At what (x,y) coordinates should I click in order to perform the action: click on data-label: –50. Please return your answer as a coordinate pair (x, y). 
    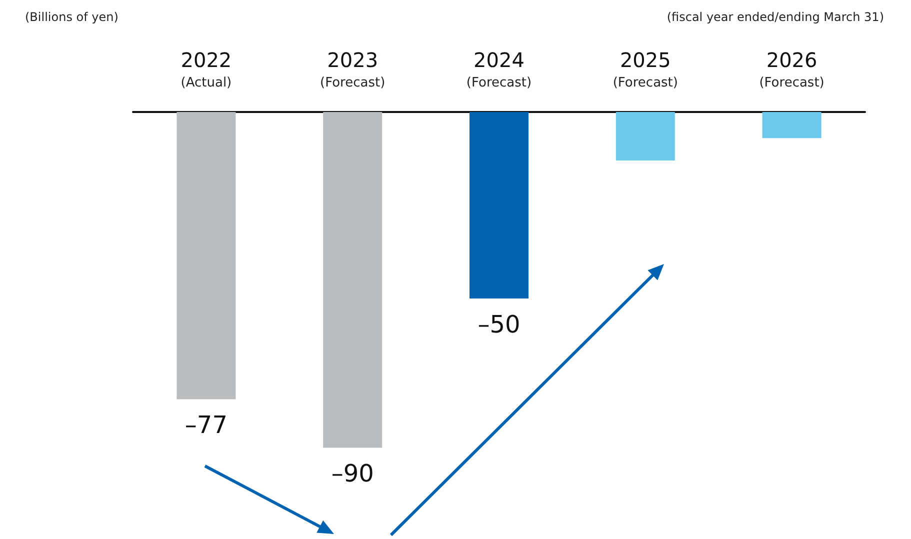
    Looking at the image, I should click on (499, 324).